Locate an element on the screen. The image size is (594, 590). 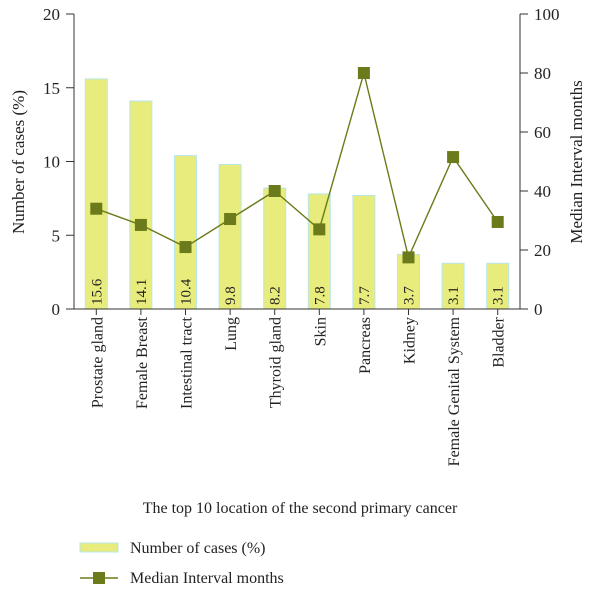
y2-tick-label: 20 is located at coordinates (542, 250).